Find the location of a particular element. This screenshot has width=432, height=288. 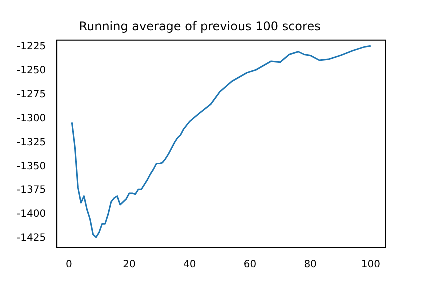

x-tick-label: 40 is located at coordinates (189, 265).